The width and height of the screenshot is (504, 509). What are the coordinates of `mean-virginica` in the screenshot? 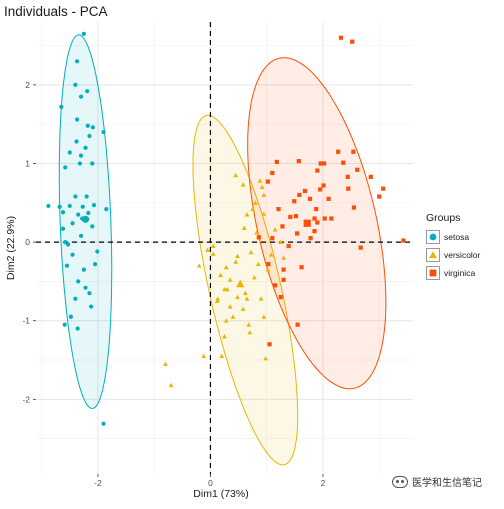 It's located at (307, 223).